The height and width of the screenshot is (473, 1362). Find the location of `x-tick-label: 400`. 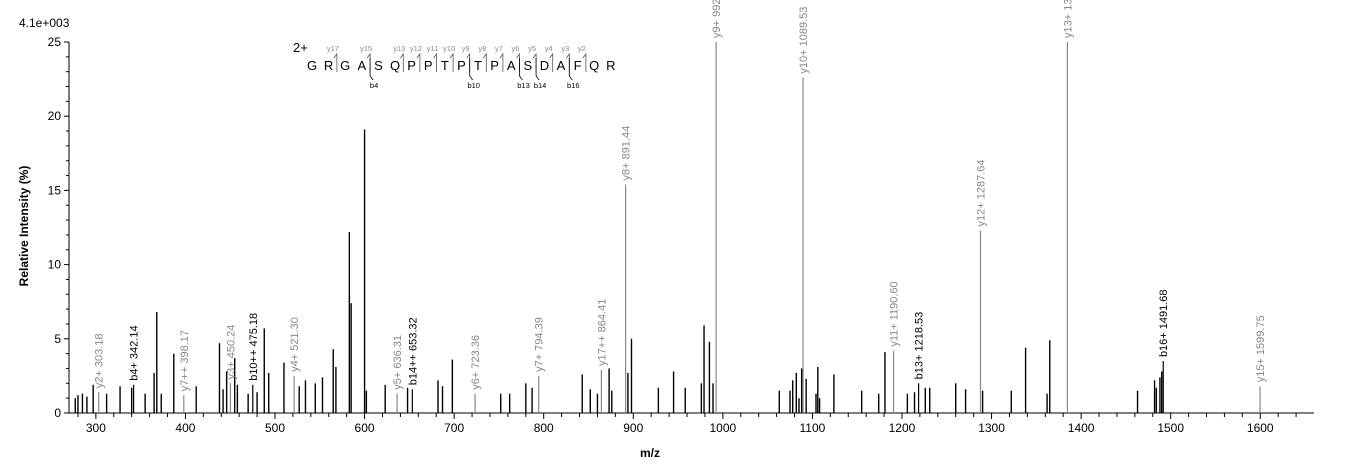

x-tick-label: 400 is located at coordinates (185, 428).